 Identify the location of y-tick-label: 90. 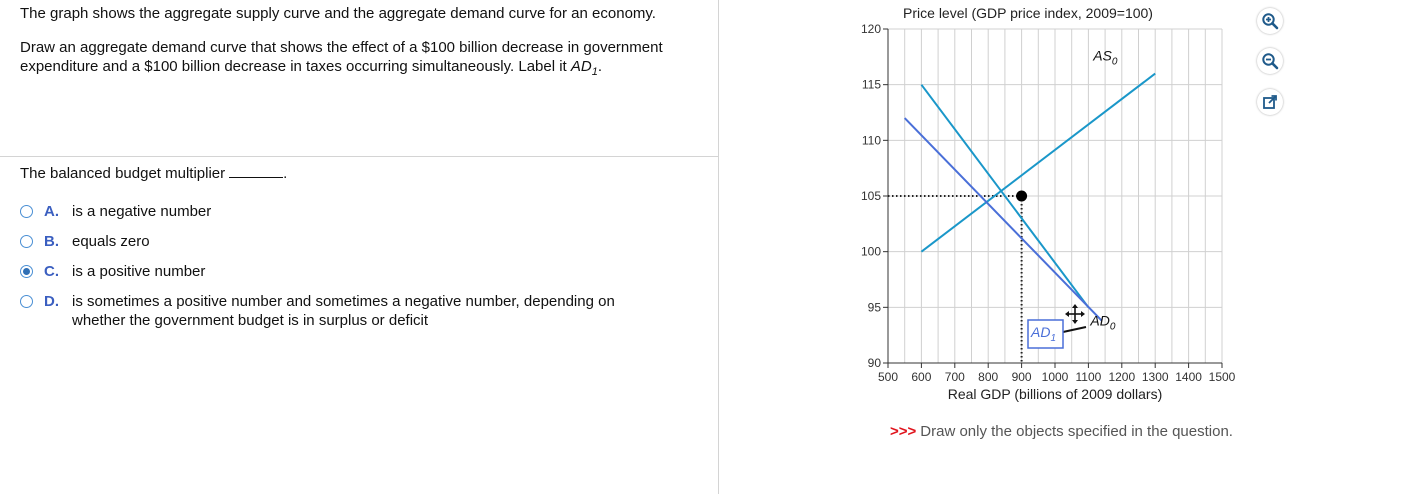
(875, 363).